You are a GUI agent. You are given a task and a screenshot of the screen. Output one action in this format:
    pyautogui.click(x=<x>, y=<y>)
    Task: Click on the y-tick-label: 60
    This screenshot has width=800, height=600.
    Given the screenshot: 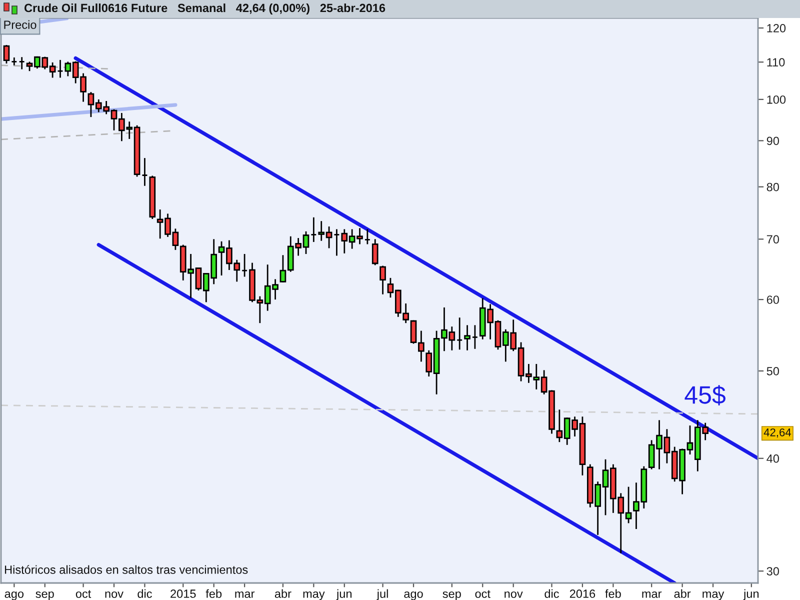 What is the action you would take?
    pyautogui.click(x=773, y=300)
    